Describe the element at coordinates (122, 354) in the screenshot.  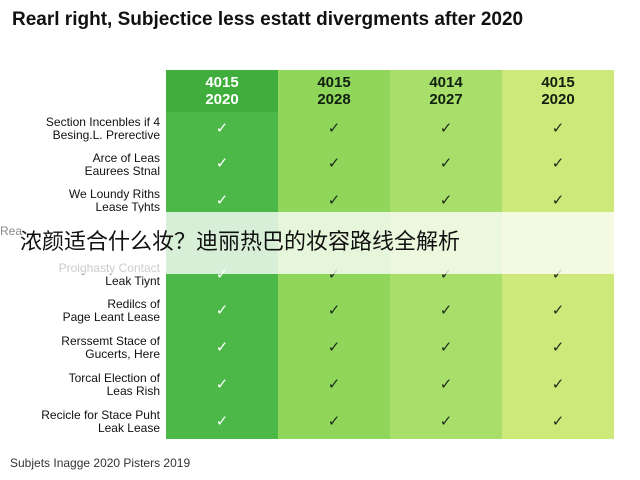
I see `row-label-line2: Gucerts, Here` at that location.